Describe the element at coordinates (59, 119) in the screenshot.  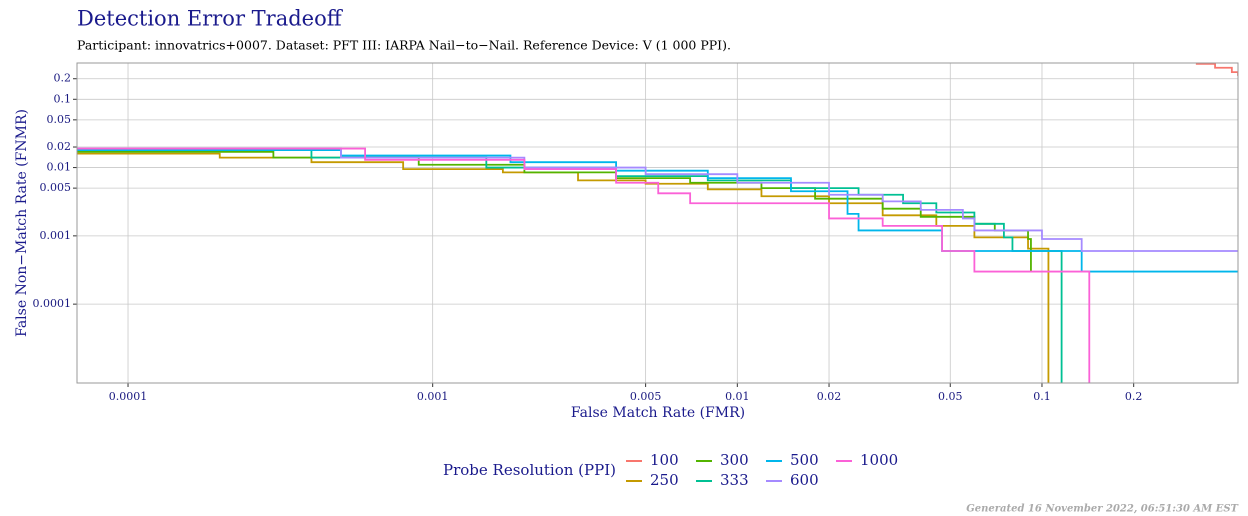
I see `y-tick-label: 0.05` at that location.